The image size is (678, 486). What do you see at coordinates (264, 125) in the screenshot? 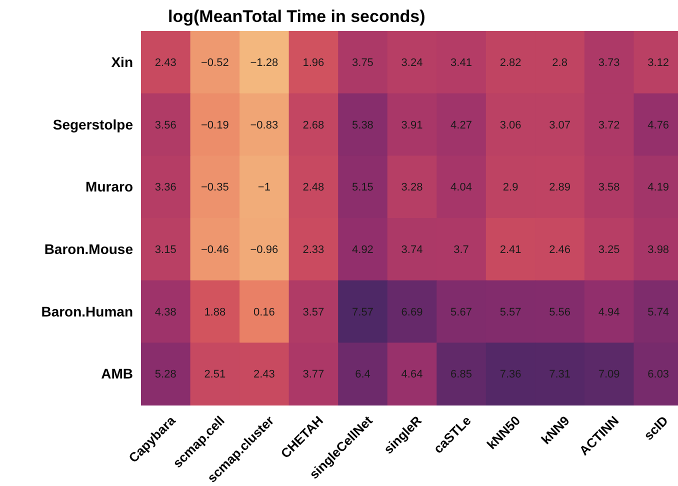
I see `data-label: −0.83` at bounding box center [264, 125].